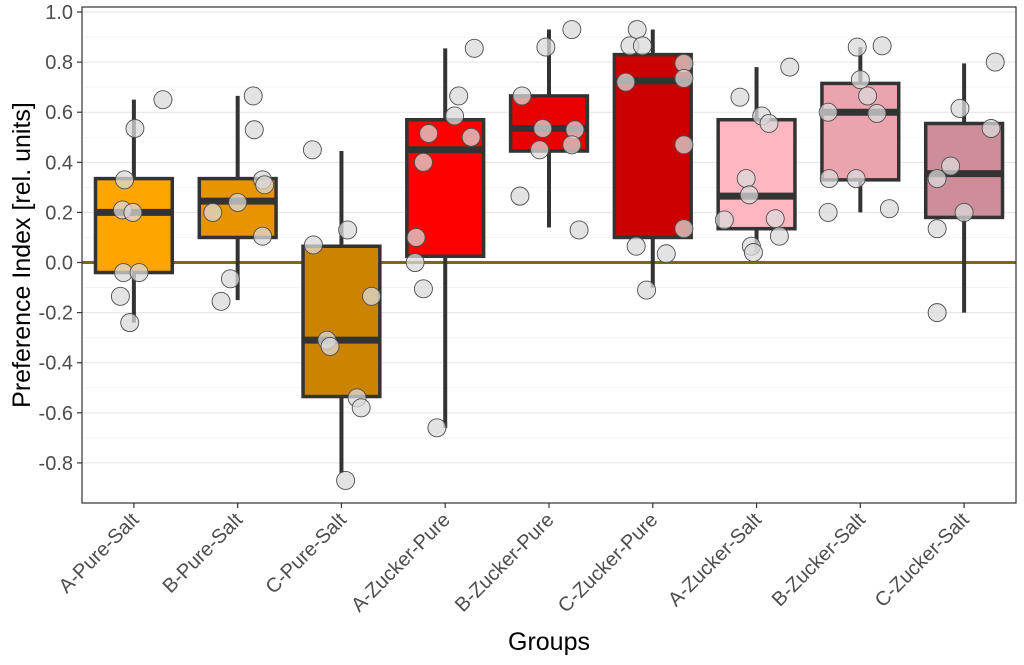 This screenshot has width=1024, height=665. I want to click on y-tick-label: 1.0, so click(59, 13).